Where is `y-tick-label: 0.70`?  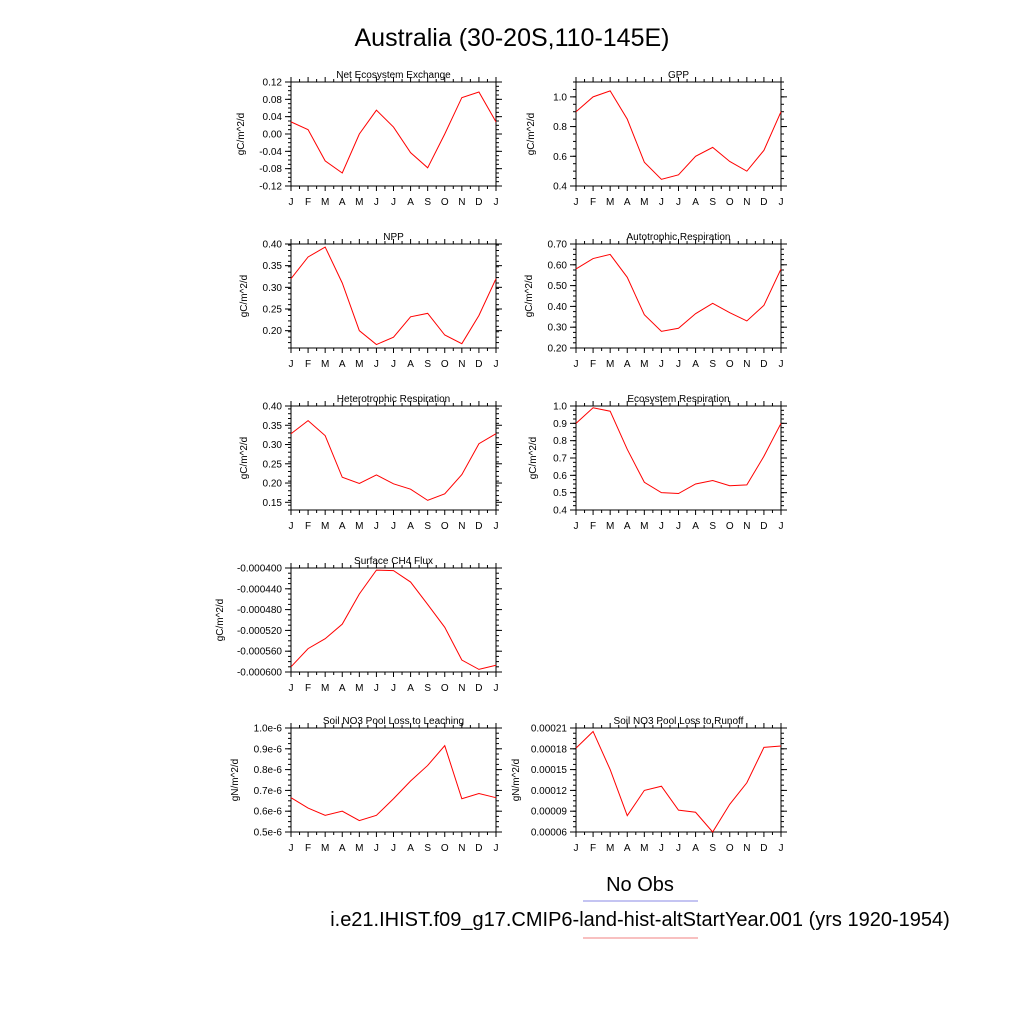 y-tick-label: 0.70 is located at coordinates (558, 245).